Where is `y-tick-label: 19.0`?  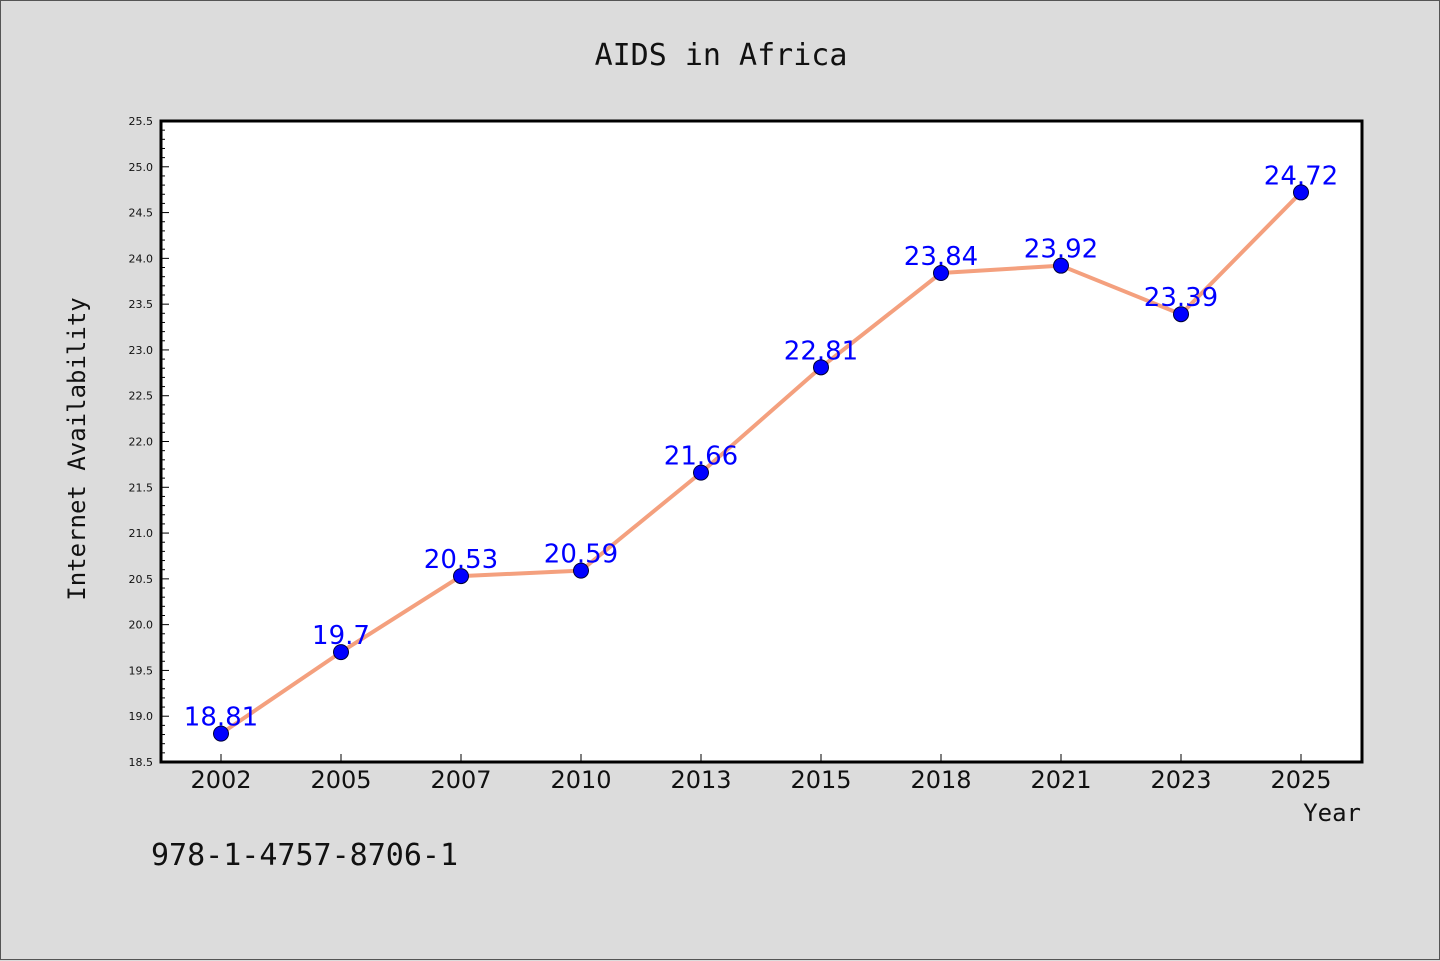 y-tick-label: 19.0 is located at coordinates (141, 716).